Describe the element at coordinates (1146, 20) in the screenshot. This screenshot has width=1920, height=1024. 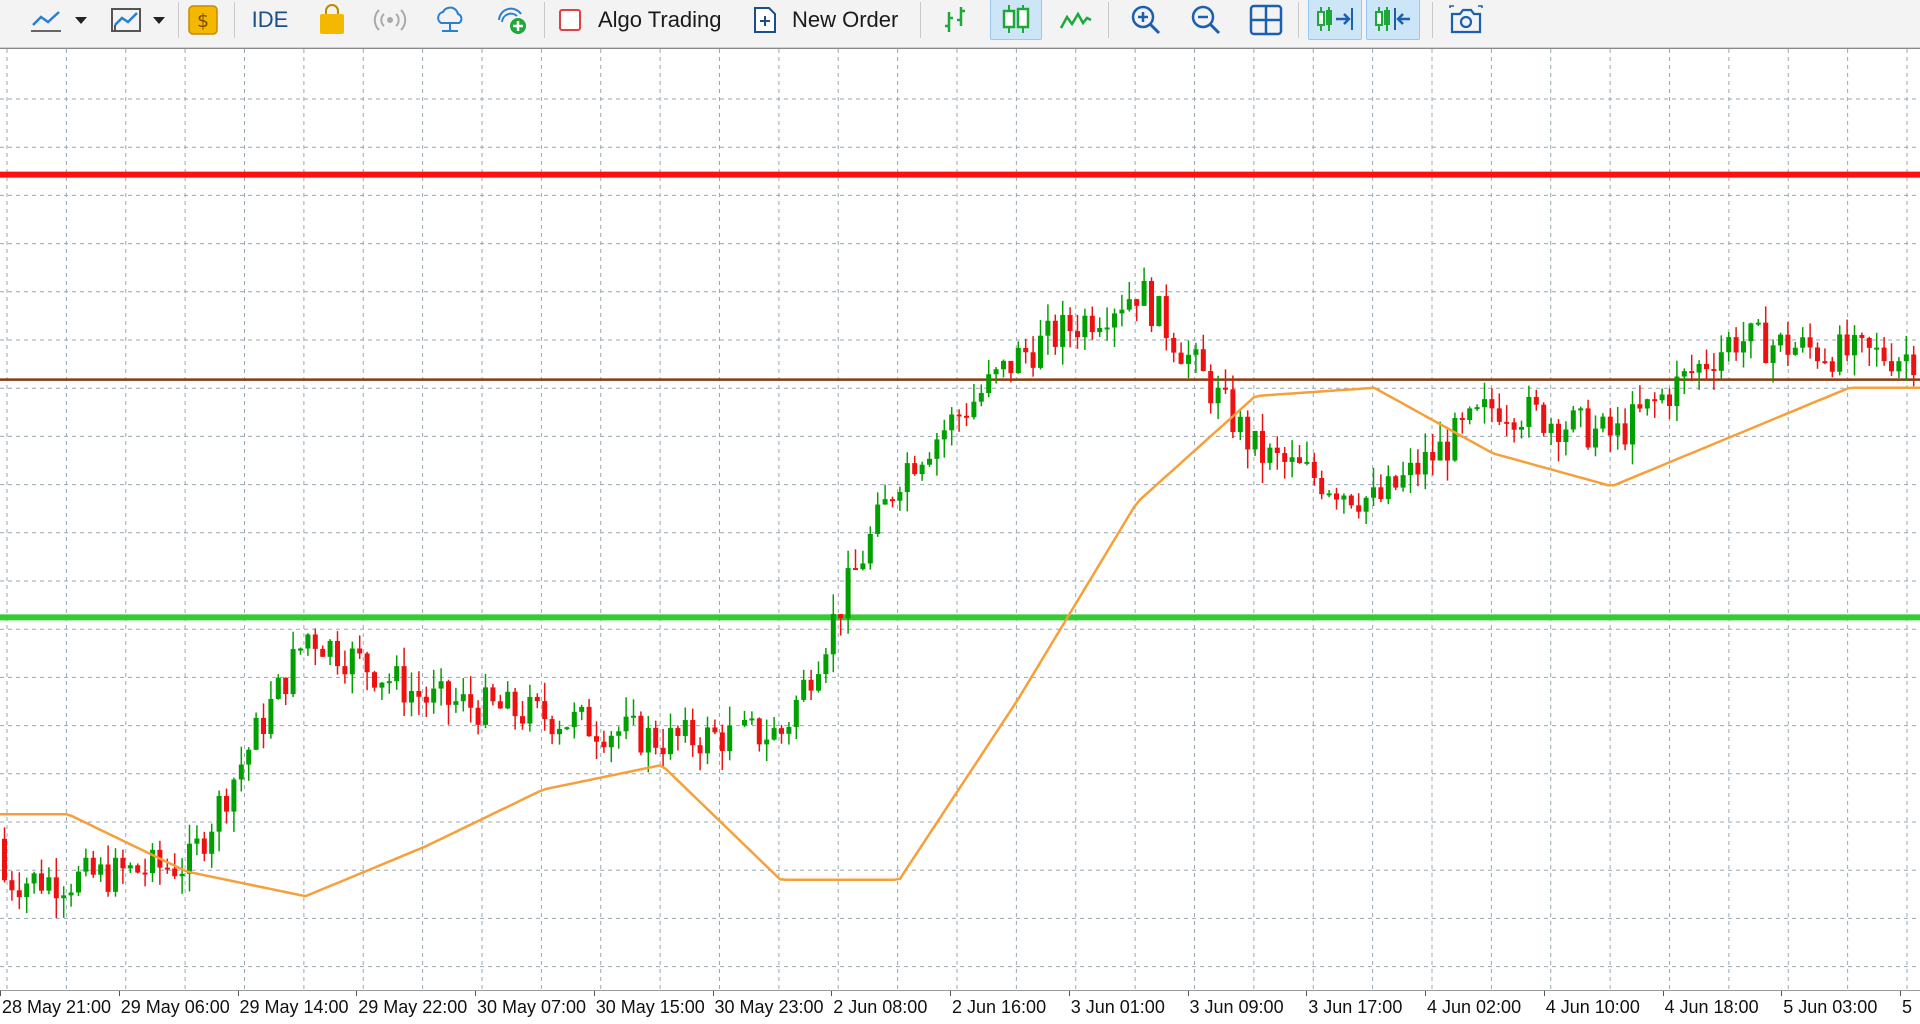
I see `zoom-in-icon` at that location.